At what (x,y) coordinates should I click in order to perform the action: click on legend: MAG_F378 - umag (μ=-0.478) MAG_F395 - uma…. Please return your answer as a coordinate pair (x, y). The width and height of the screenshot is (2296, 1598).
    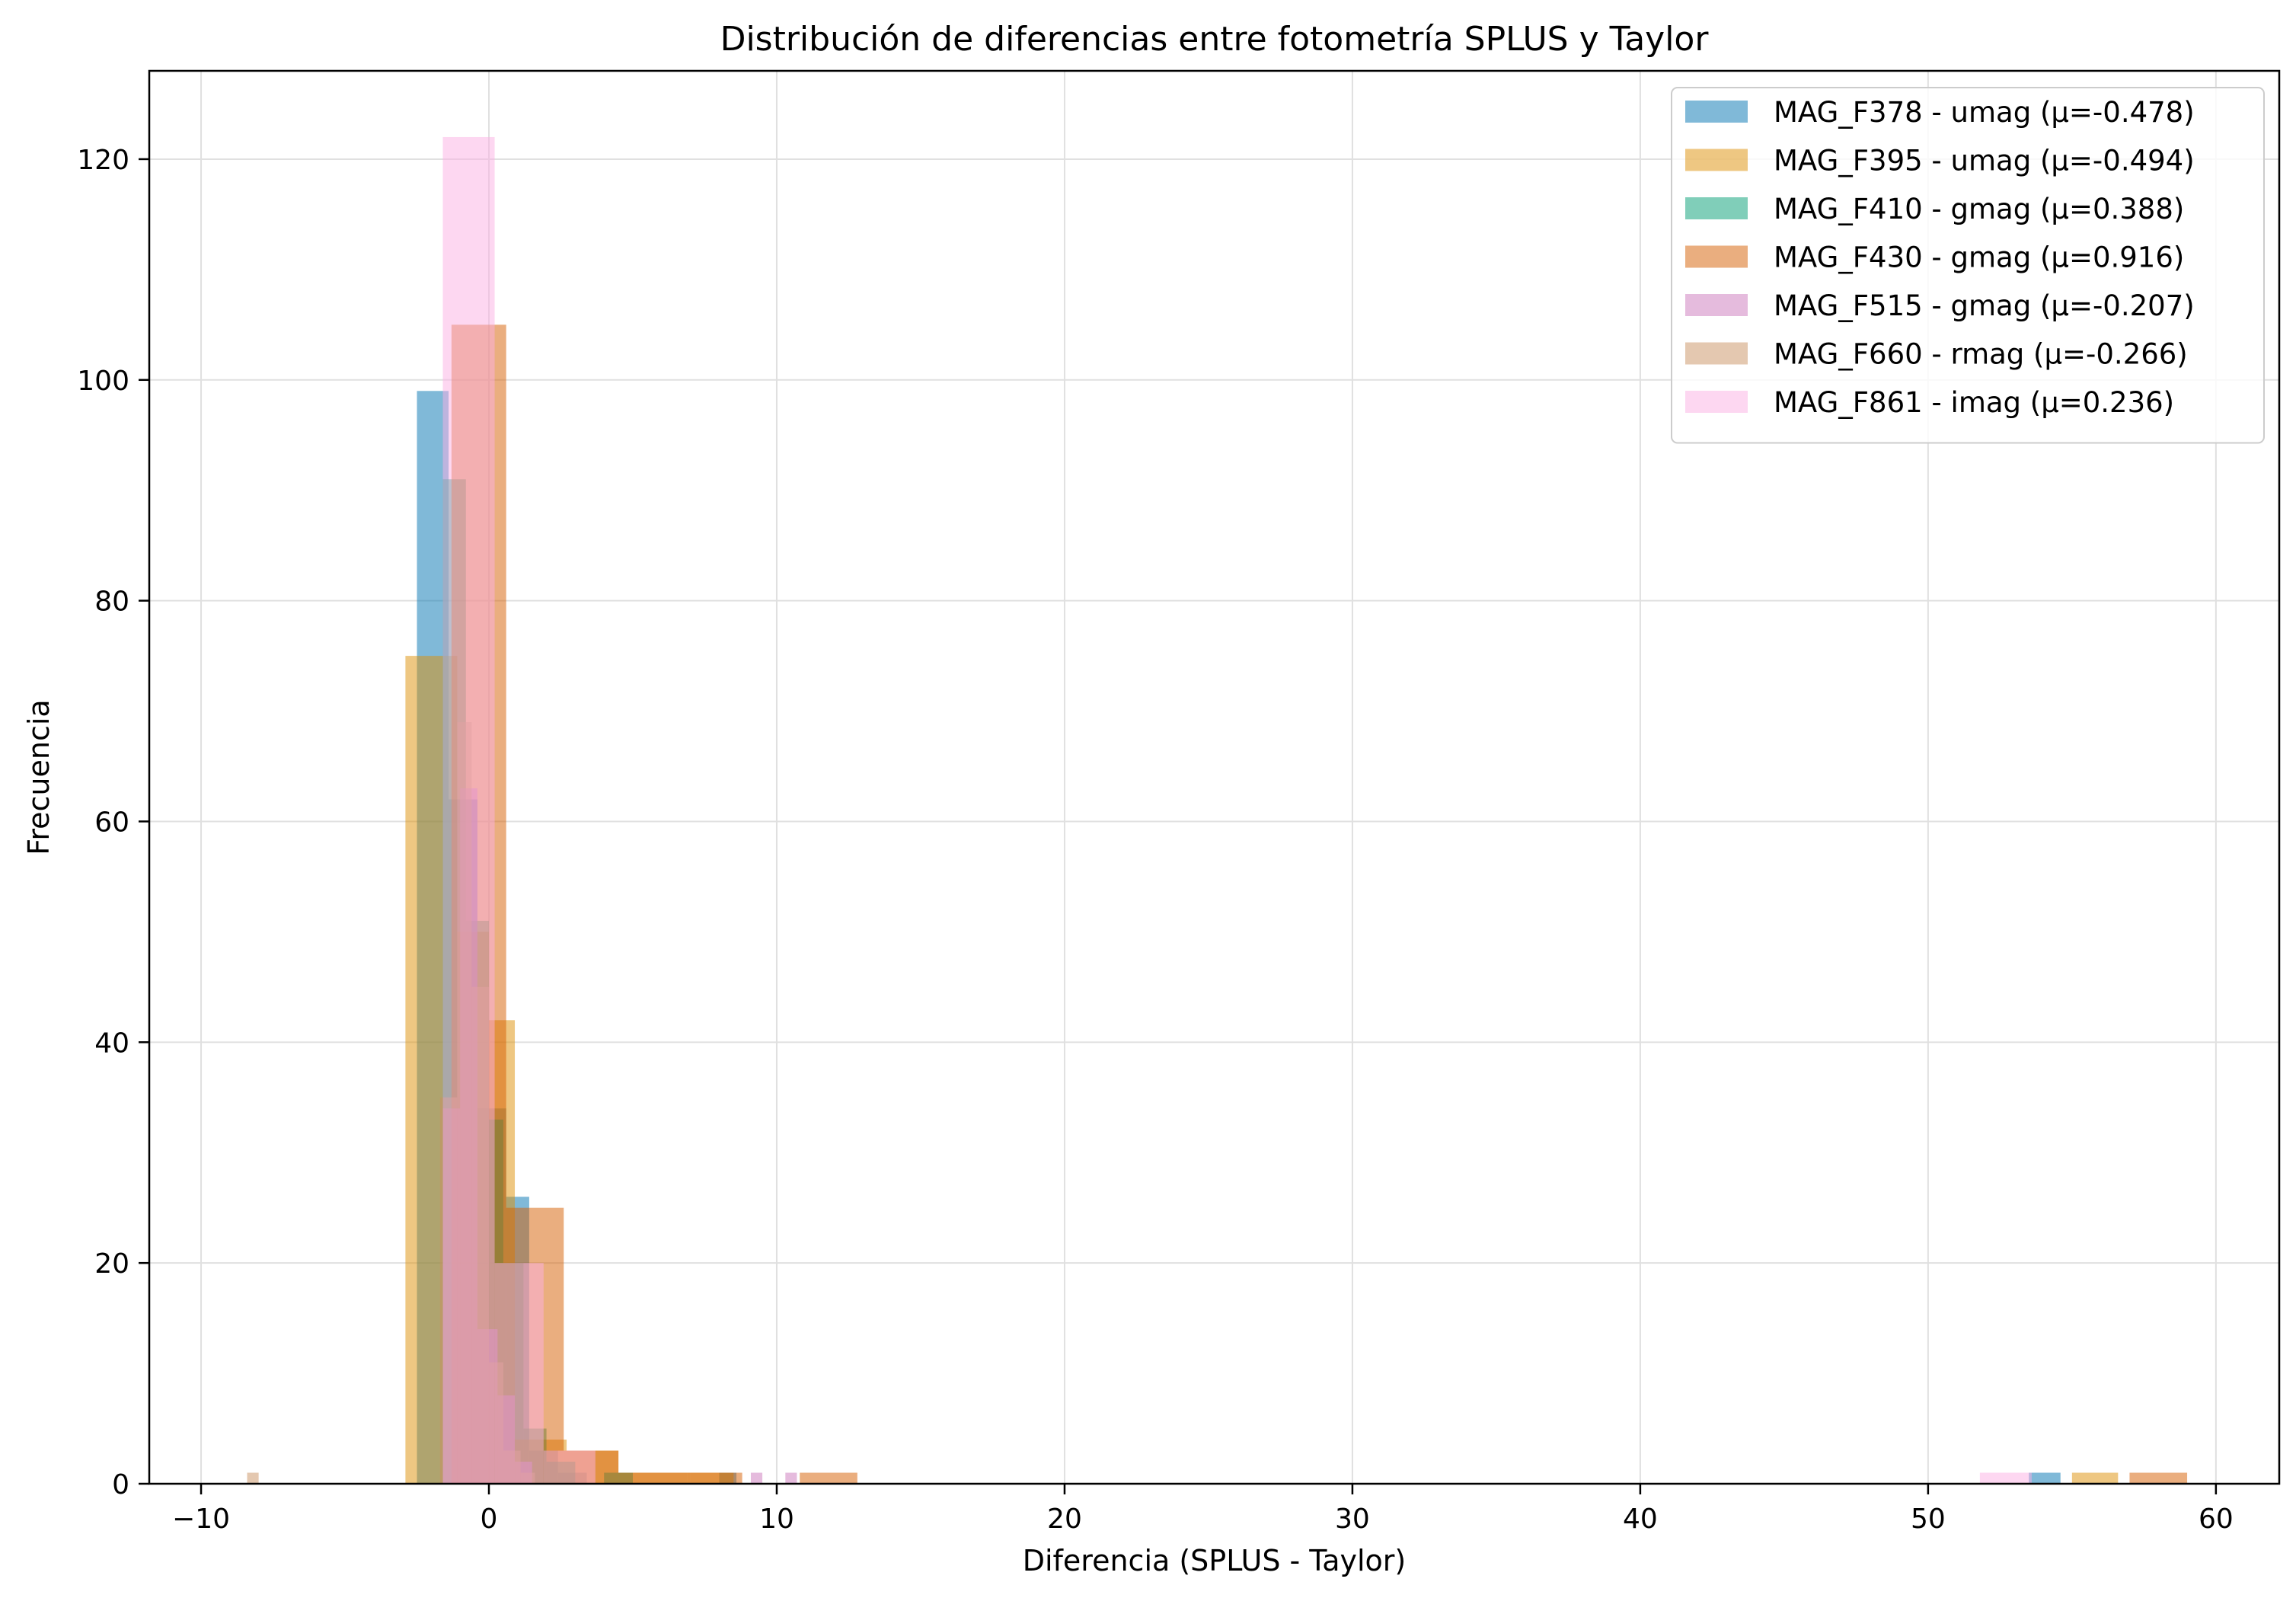
    Looking at the image, I should click on (1968, 265).